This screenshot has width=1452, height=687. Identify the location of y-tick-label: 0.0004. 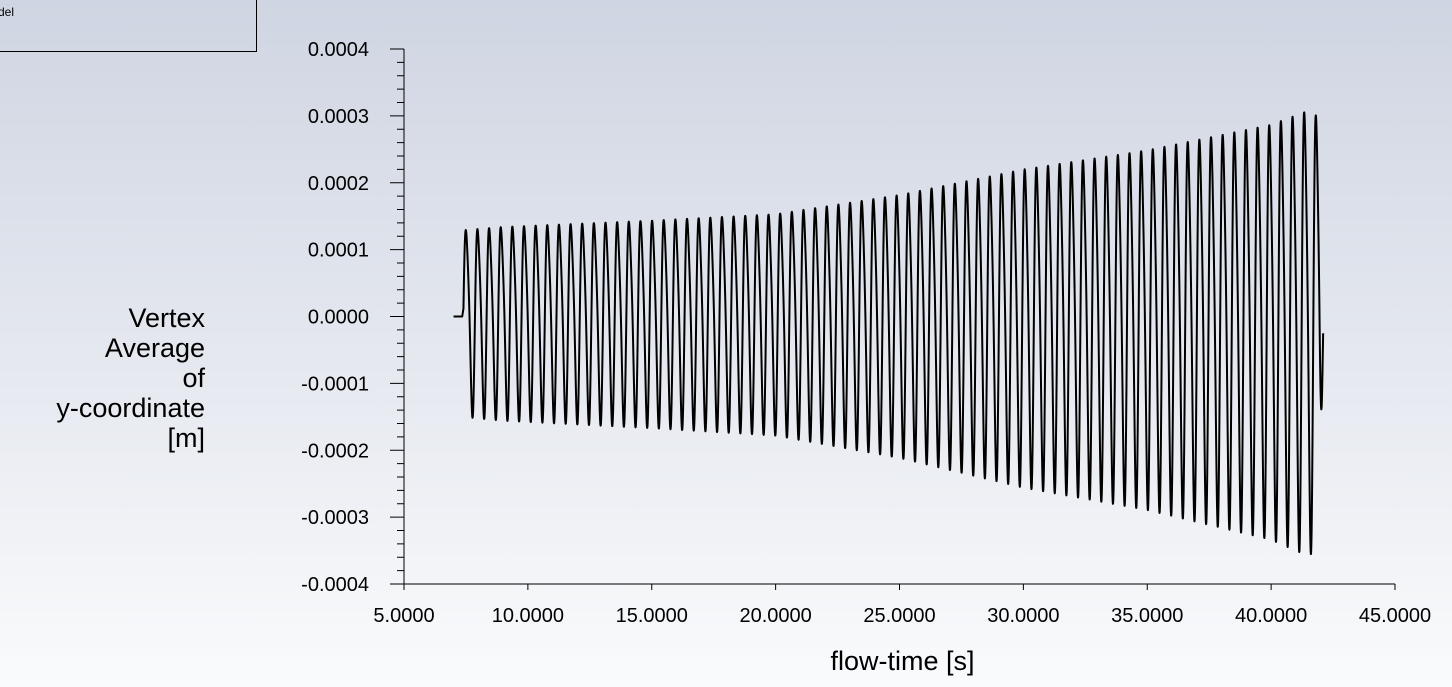
(338, 50).